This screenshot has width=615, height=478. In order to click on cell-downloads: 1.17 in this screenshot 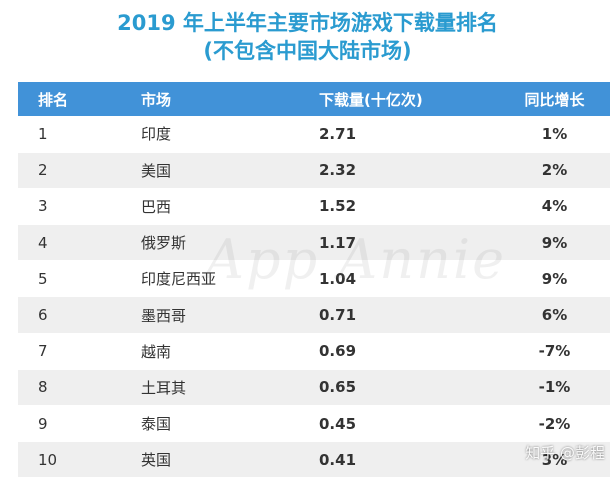, I will do `click(405, 243)`.